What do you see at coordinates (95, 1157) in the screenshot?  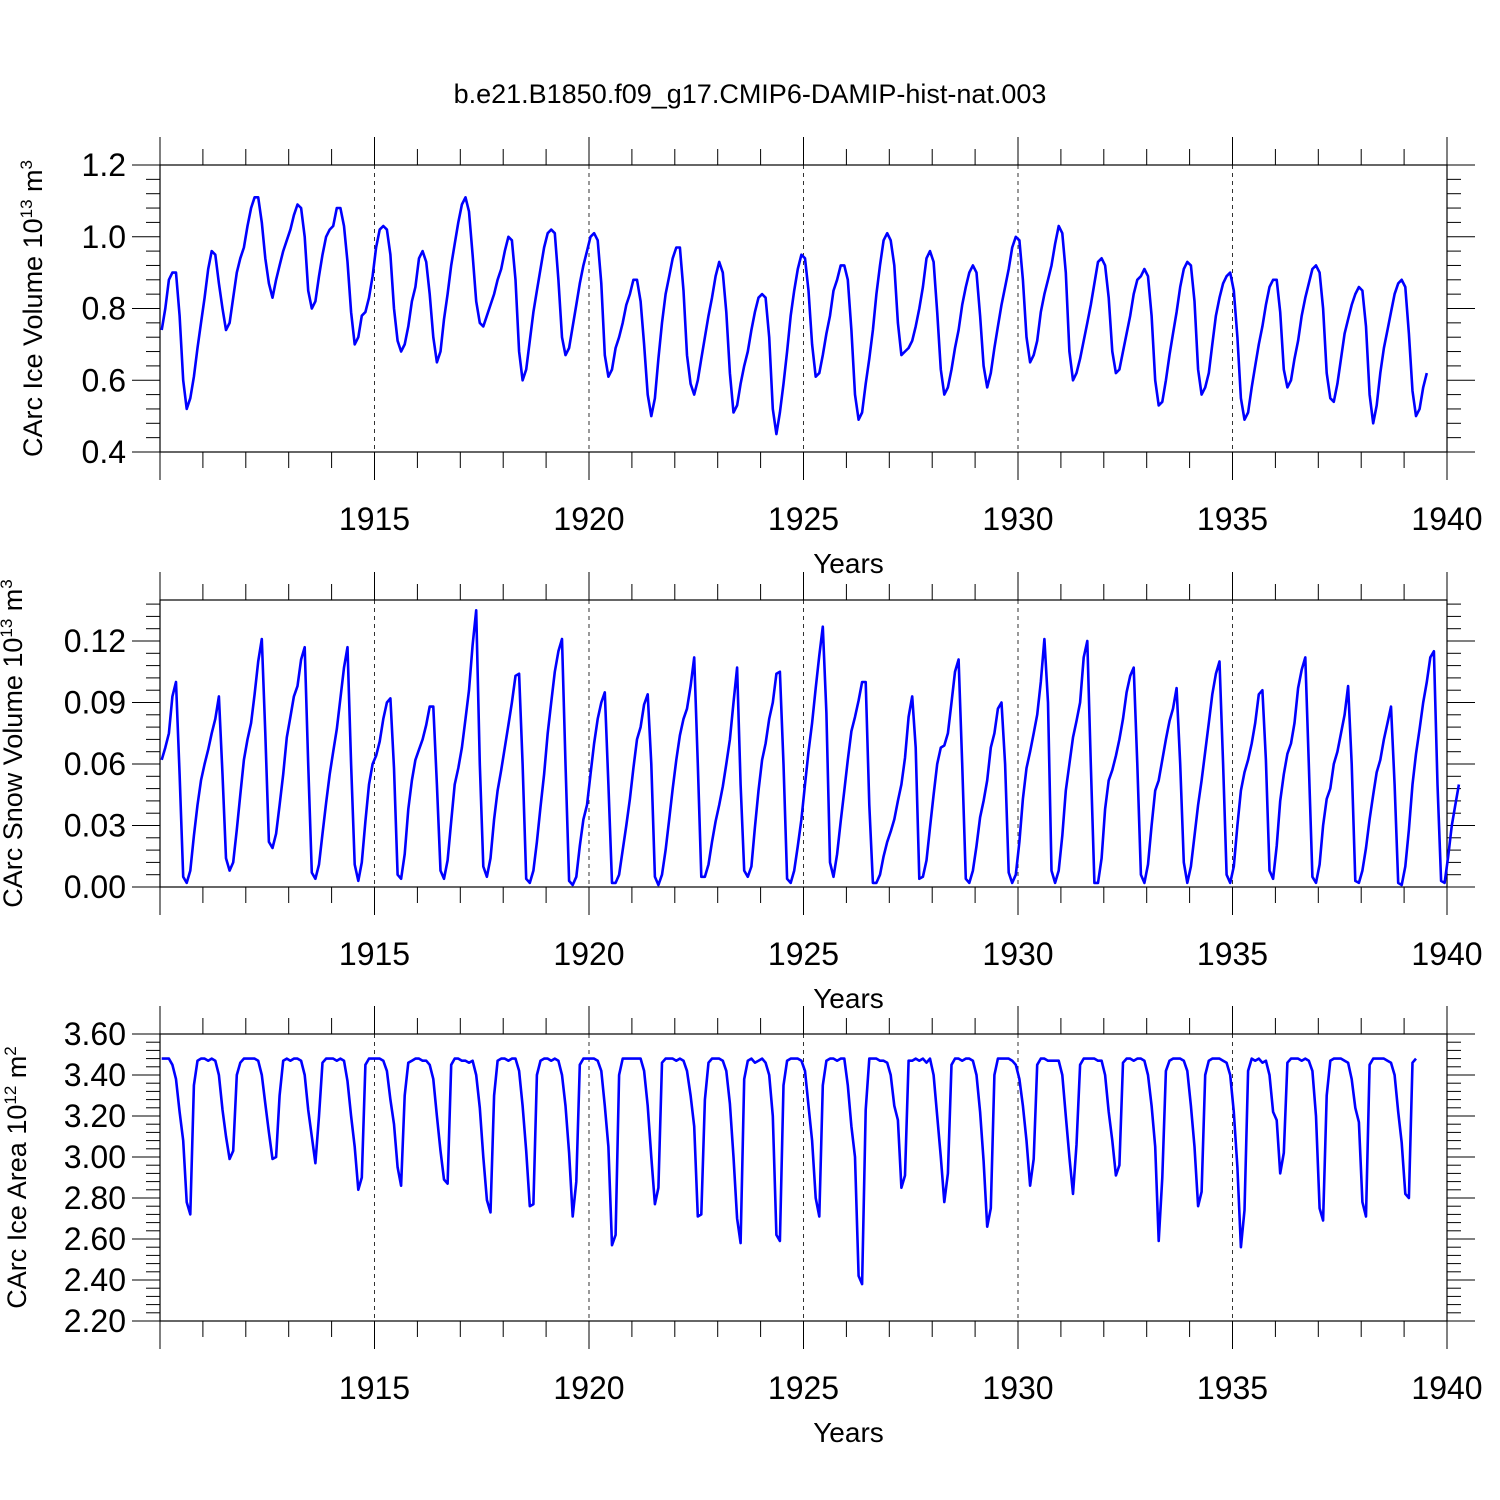 I see `y-tick-label: 3.00` at bounding box center [95, 1157].